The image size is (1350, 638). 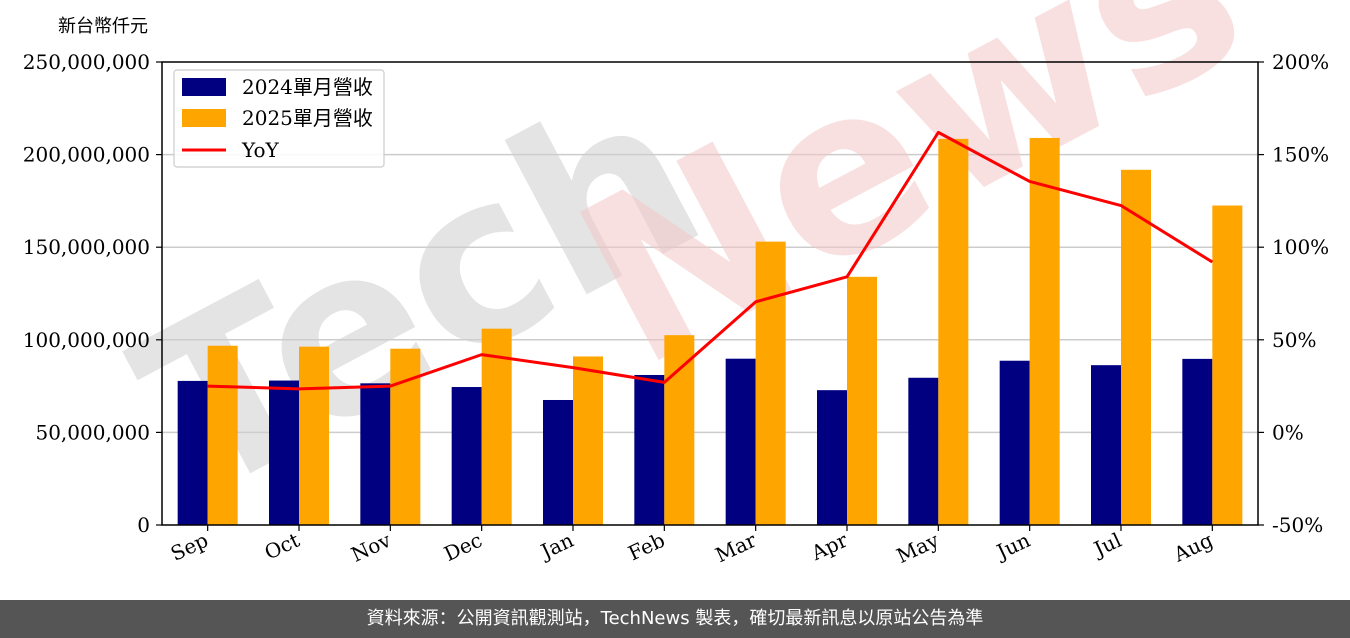 I want to click on y-tick-label: 50,000,000, so click(x=92, y=432).